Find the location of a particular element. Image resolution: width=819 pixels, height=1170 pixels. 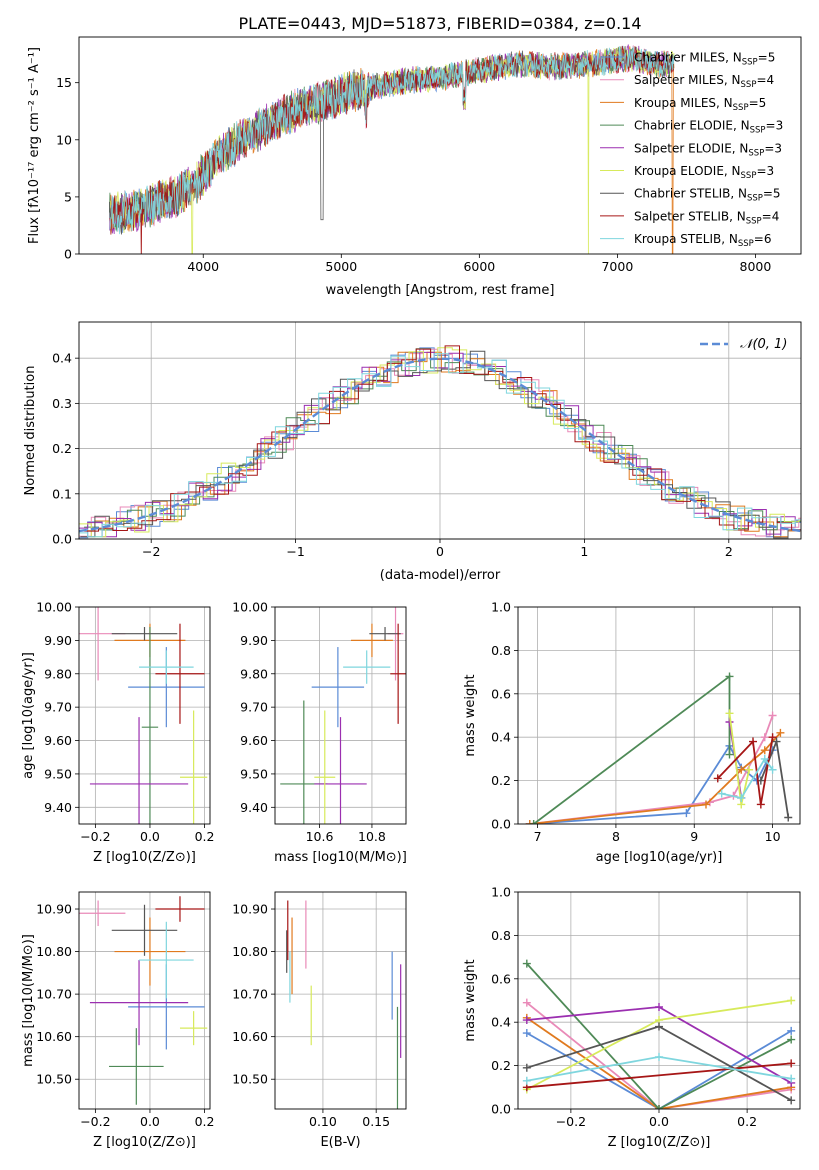

legend-nssp: =6 is located at coordinates (763, 239).